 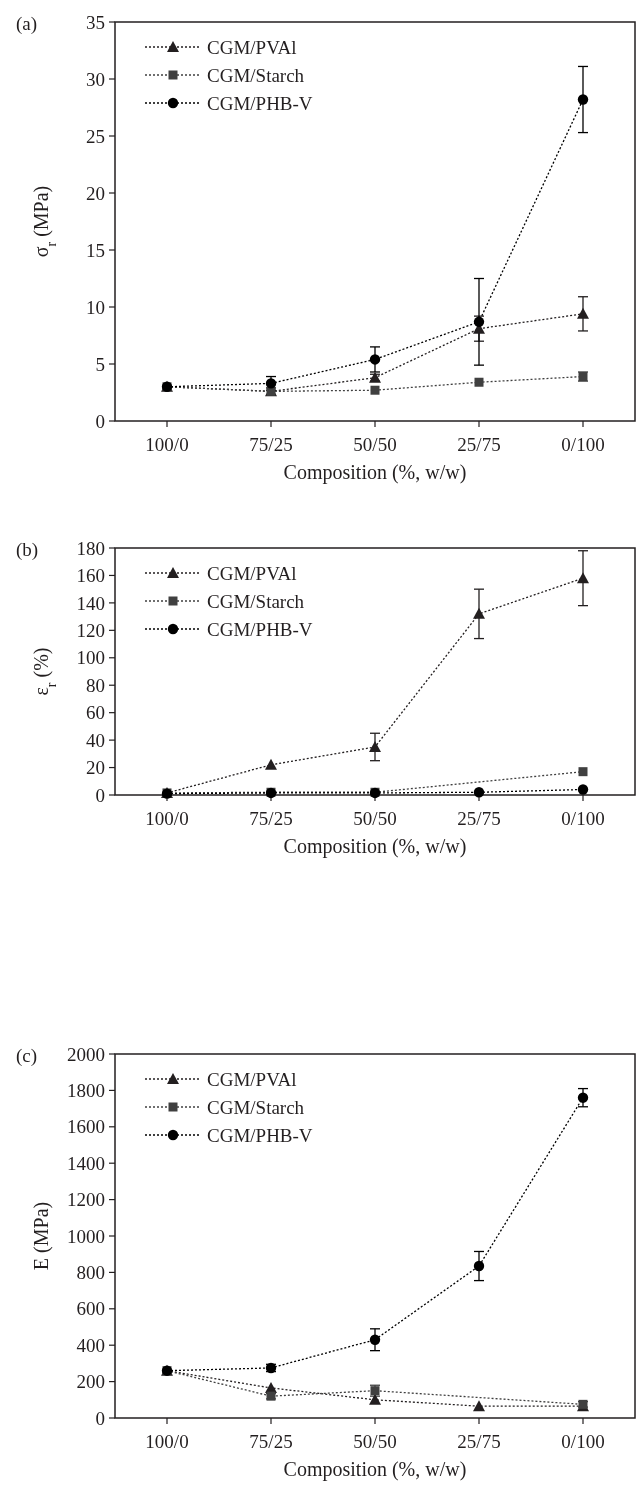 What do you see at coordinates (27, 550) in the screenshot?
I see `chart-title: (b)` at bounding box center [27, 550].